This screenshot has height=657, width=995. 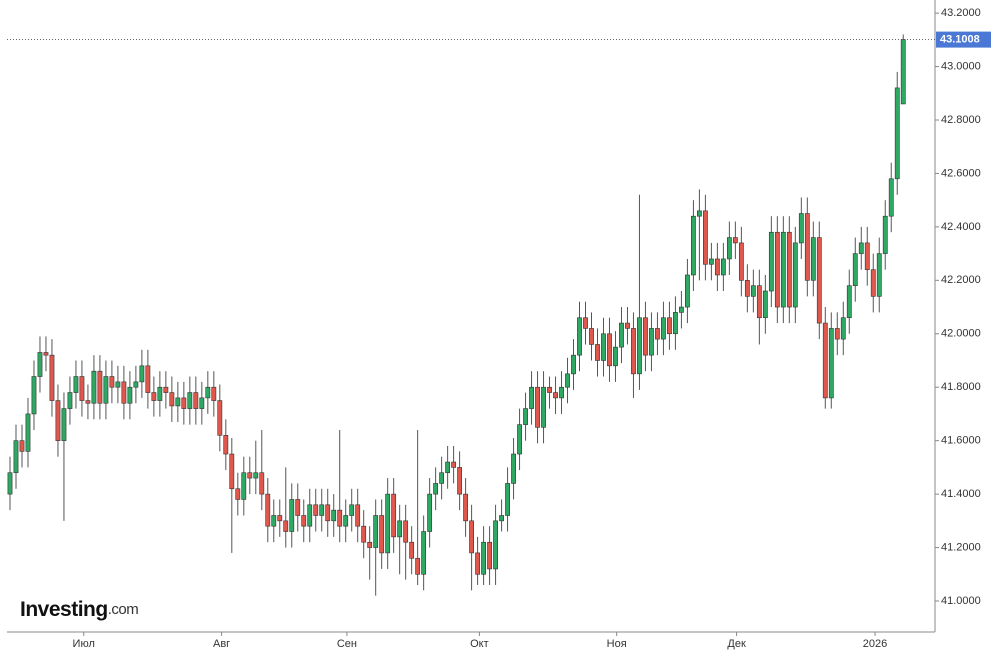 I want to click on y-tick-label: 41.6000, so click(x=961, y=441).